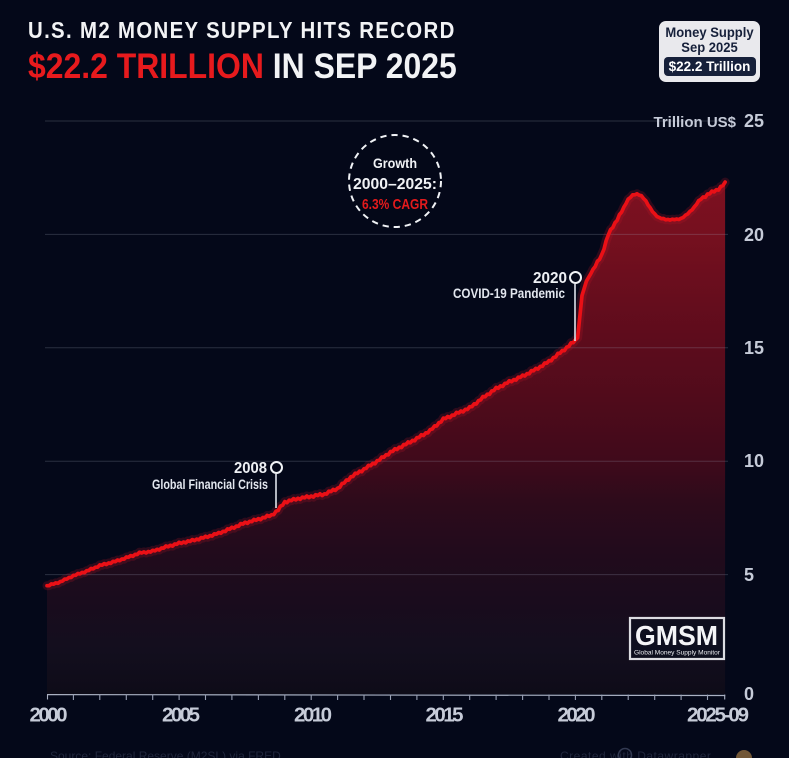 The width and height of the screenshot is (789, 758). What do you see at coordinates (395, 163) in the screenshot?
I see `svg-text: Growth` at bounding box center [395, 163].